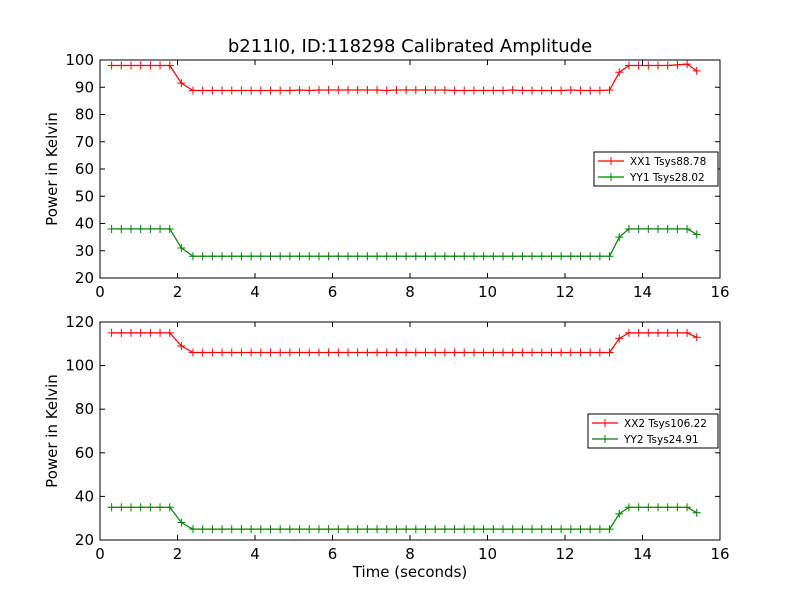 The width and height of the screenshot is (800, 600). I want to click on x-tick-label: 6, so click(333, 554).